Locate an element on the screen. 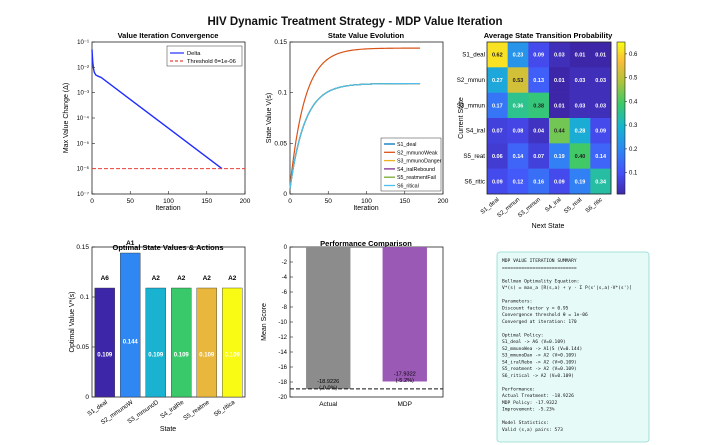 This screenshot has width=711, height=445. performance-ylabel: Mean Score is located at coordinates (264, 322).